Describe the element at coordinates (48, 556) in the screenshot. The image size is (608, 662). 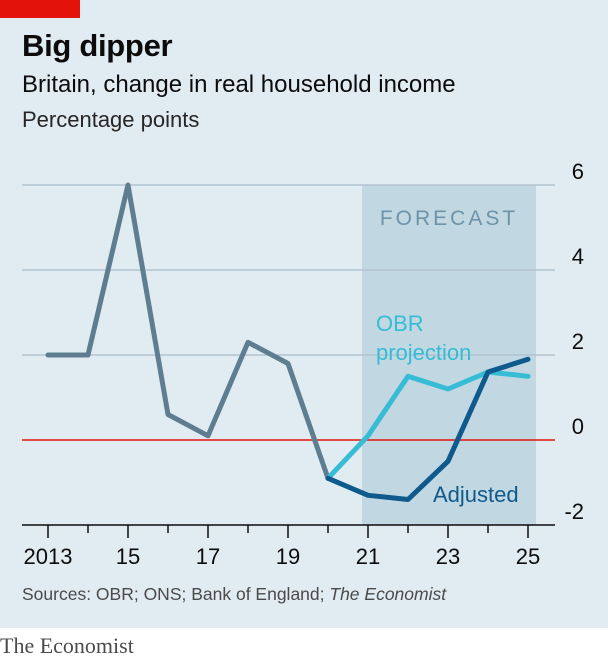
I see `x-tick-label: 2013` at that location.